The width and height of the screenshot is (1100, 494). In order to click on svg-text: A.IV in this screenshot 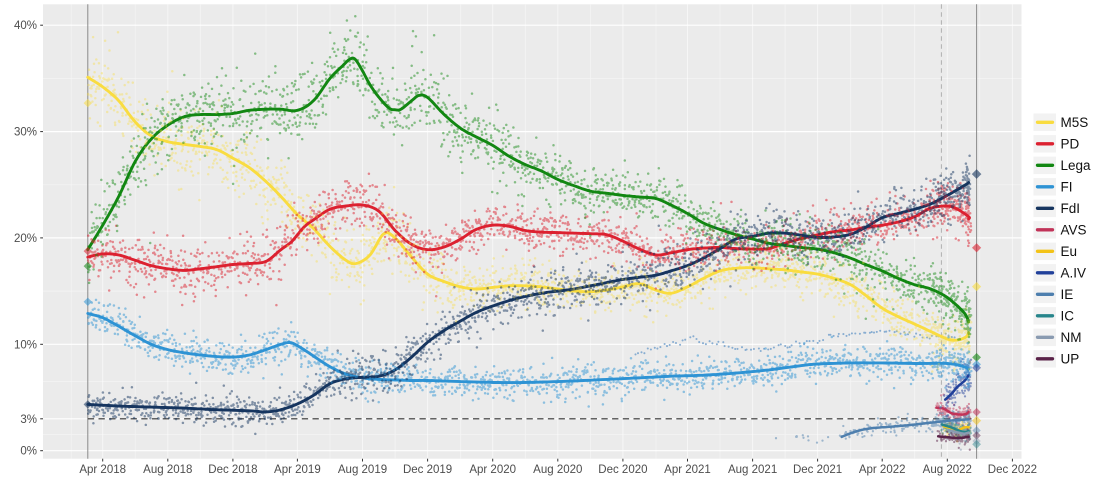, I will do `click(1074, 273)`.